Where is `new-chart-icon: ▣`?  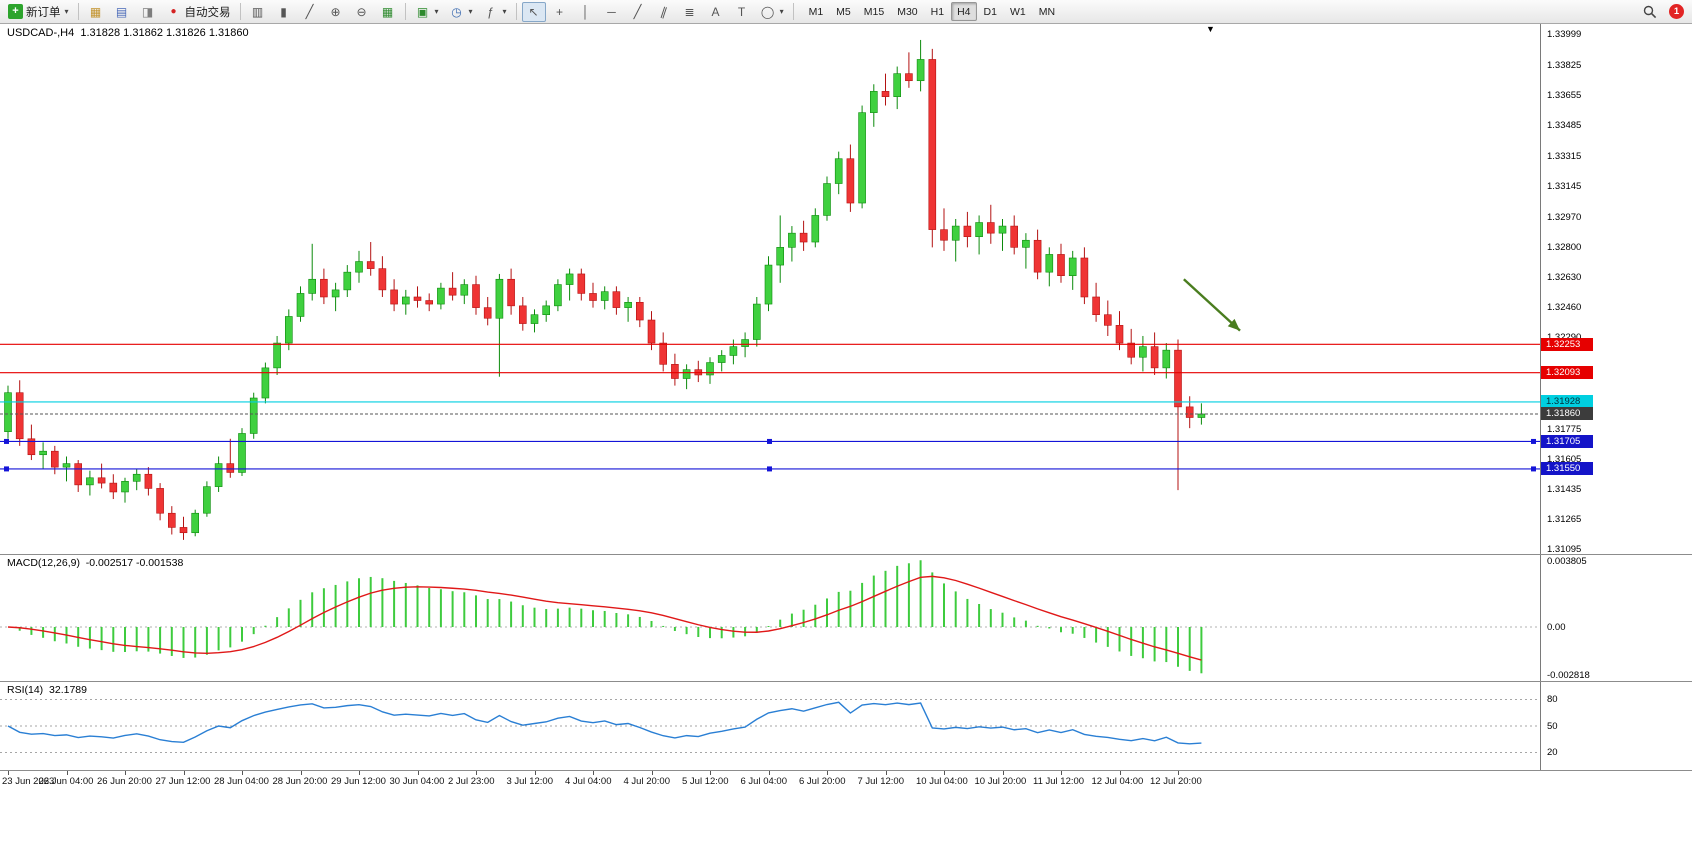
new-chart-icon: ▣ is located at coordinates (422, 11).